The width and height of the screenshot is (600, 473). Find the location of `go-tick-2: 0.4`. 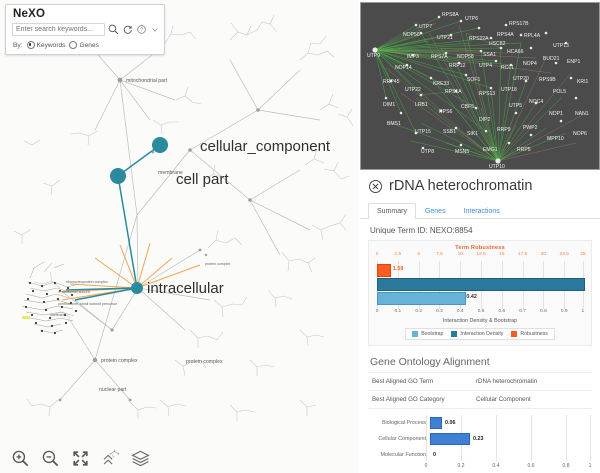

go-tick-2: 0.4 is located at coordinates (496, 466).